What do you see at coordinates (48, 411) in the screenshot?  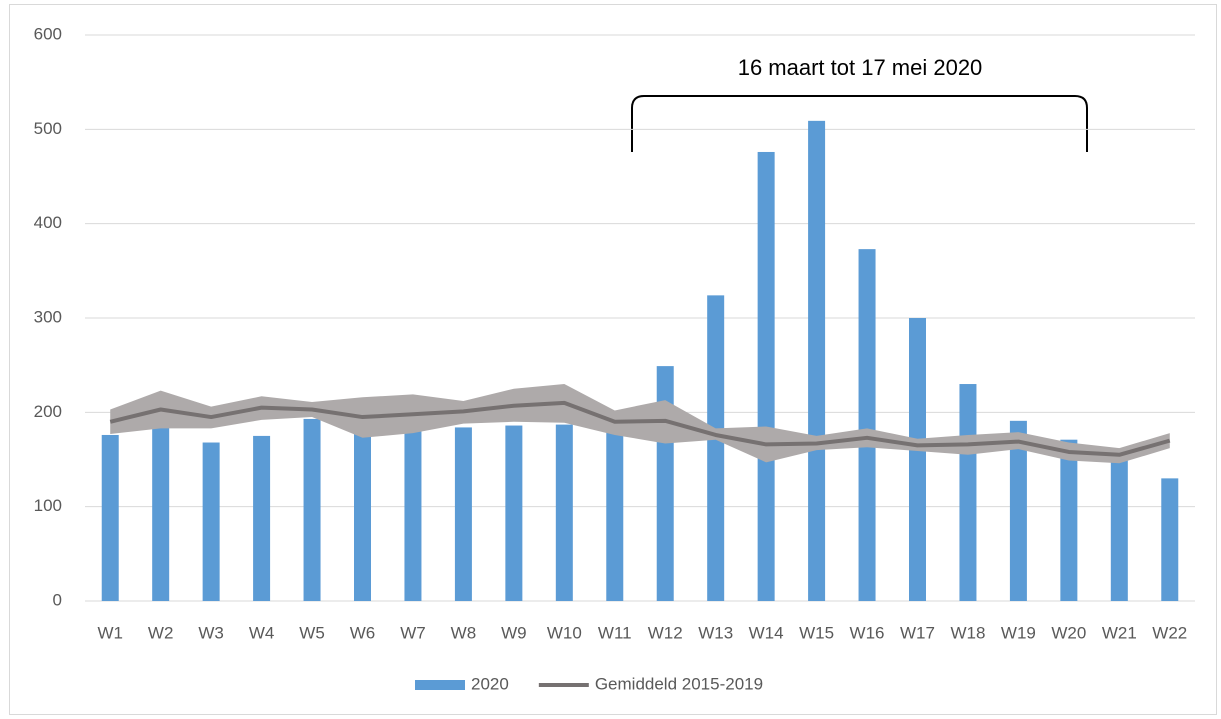 I see `y-tick-label: 200` at bounding box center [48, 411].